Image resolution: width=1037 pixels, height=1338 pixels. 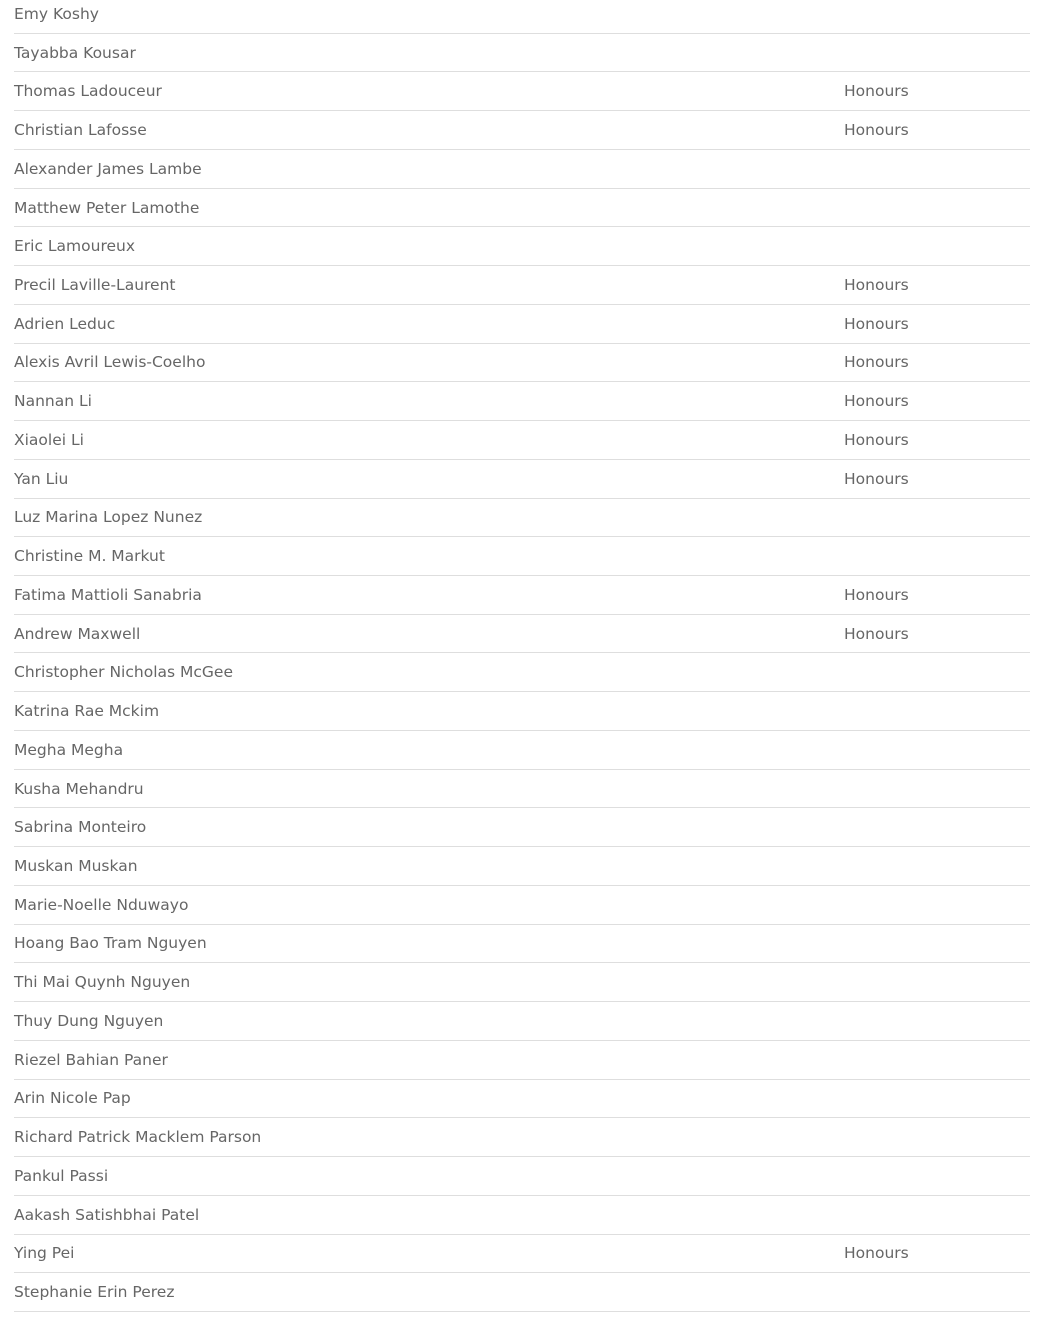 What do you see at coordinates (108, 168) in the screenshot?
I see `graduate-name: Alexander James Lambe` at bounding box center [108, 168].